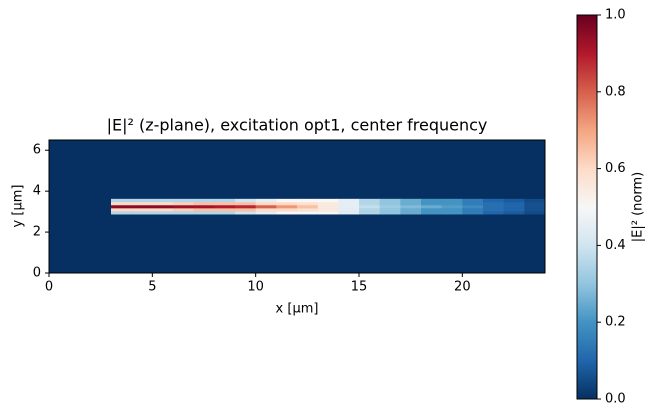 The height and width of the screenshot is (418, 656). What do you see at coordinates (615, 168) in the screenshot?
I see `colorbar-tick-label: 0.6` at bounding box center [615, 168].